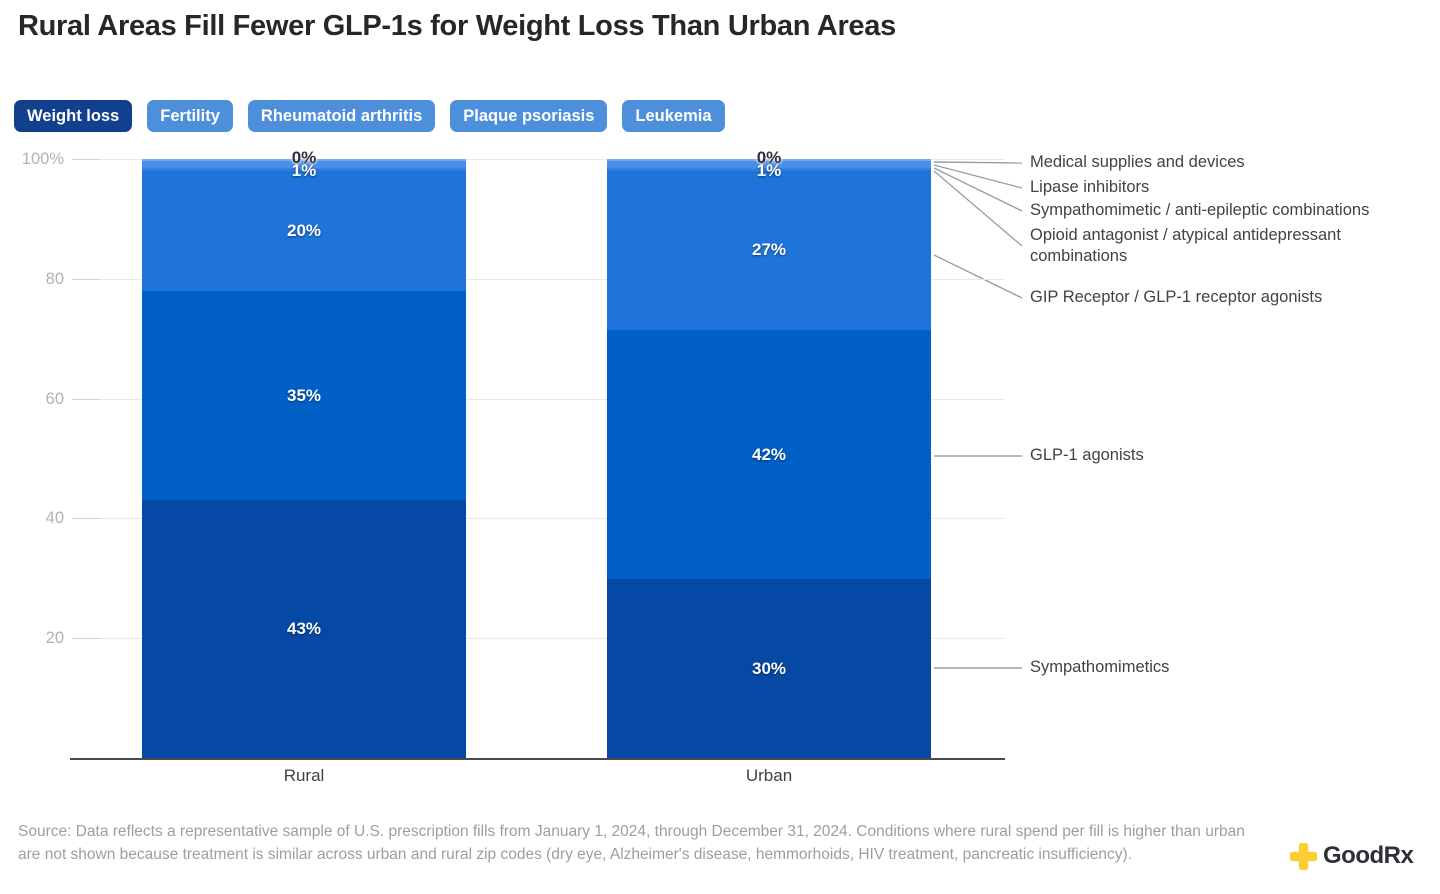  What do you see at coordinates (42, 159) in the screenshot?
I see `y-axis-tick-label: 100%` at bounding box center [42, 159].